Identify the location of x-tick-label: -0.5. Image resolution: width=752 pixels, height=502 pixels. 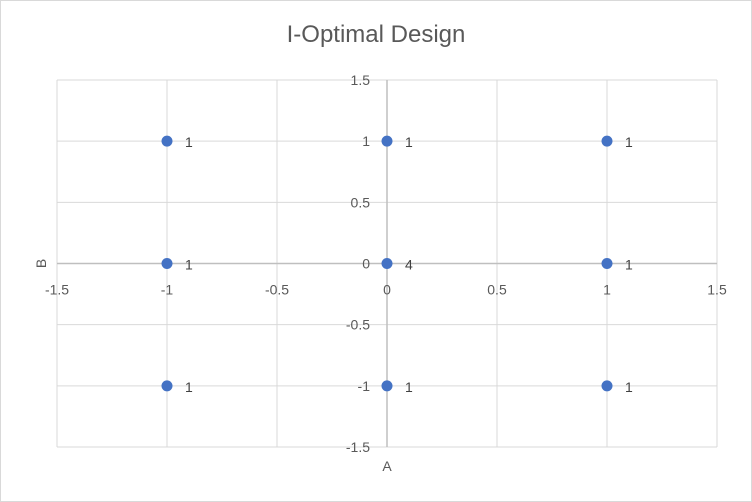
(277, 290).